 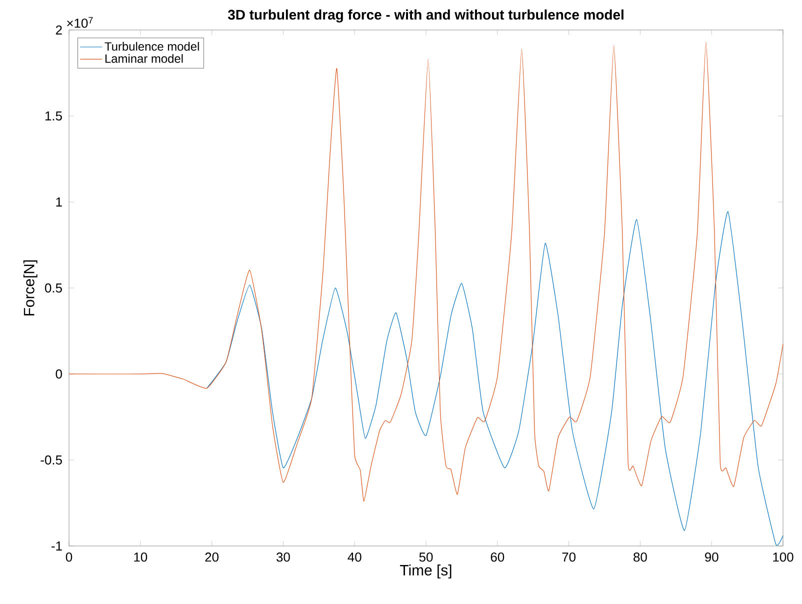 What do you see at coordinates (51, 460) in the screenshot?
I see `y-tick-label: -0.5` at bounding box center [51, 460].